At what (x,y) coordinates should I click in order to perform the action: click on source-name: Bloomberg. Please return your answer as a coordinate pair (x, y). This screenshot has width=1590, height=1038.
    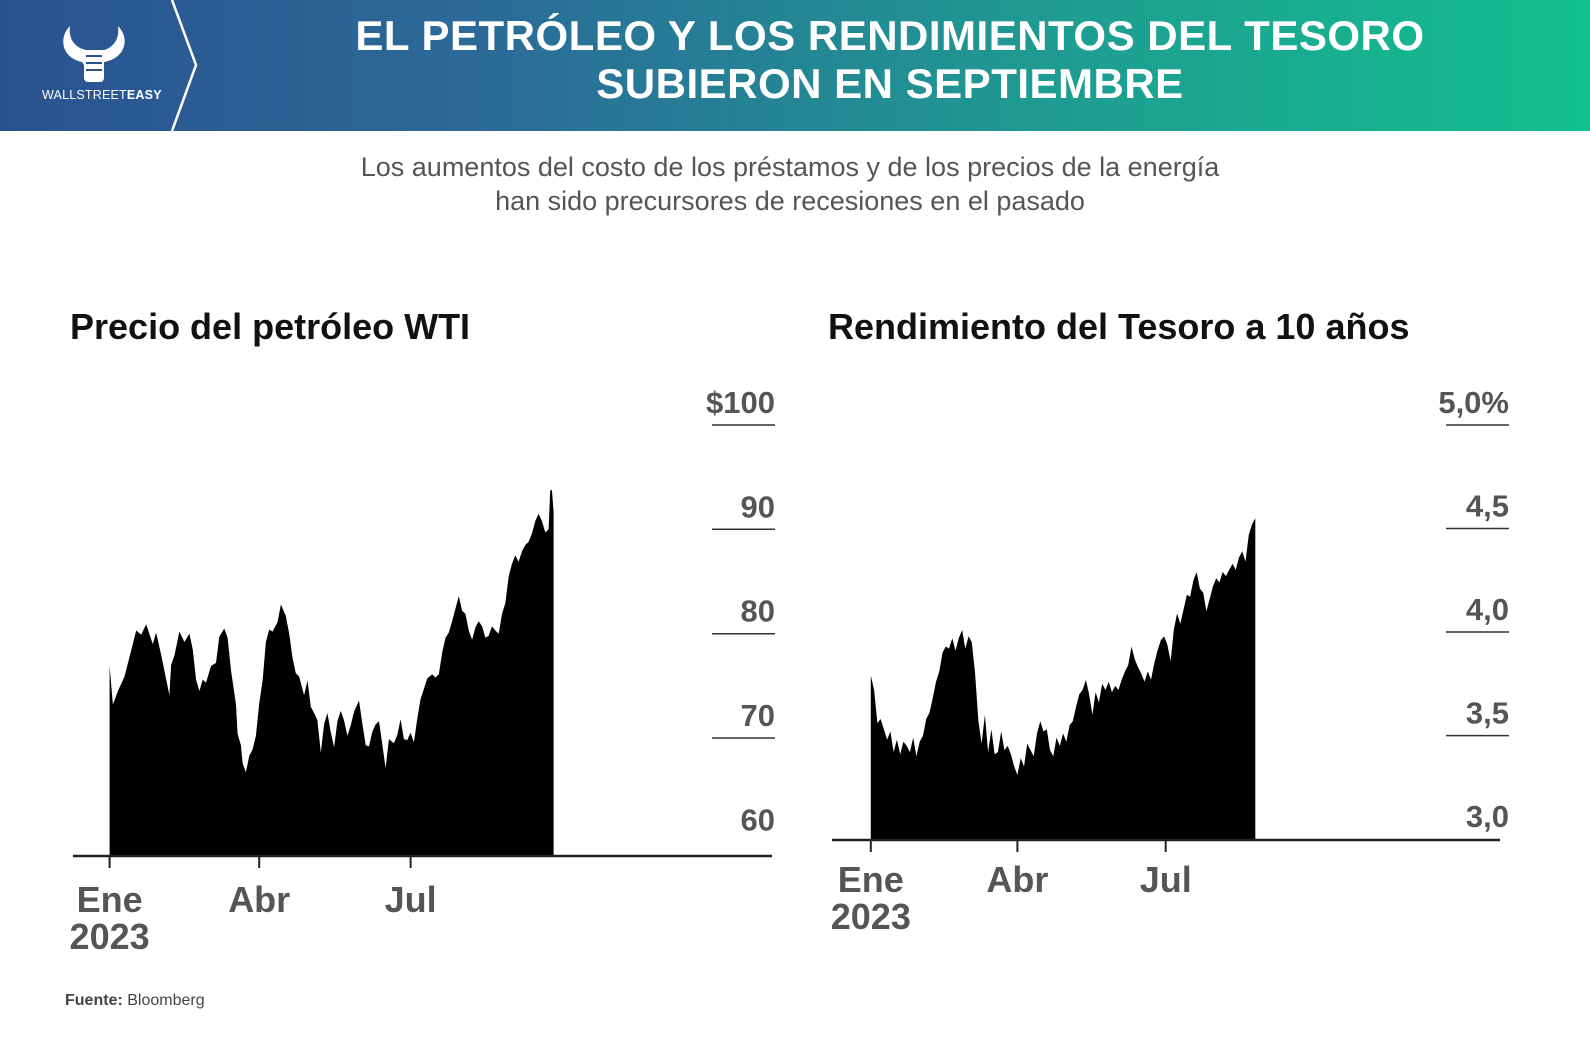
    Looking at the image, I should click on (166, 1000).